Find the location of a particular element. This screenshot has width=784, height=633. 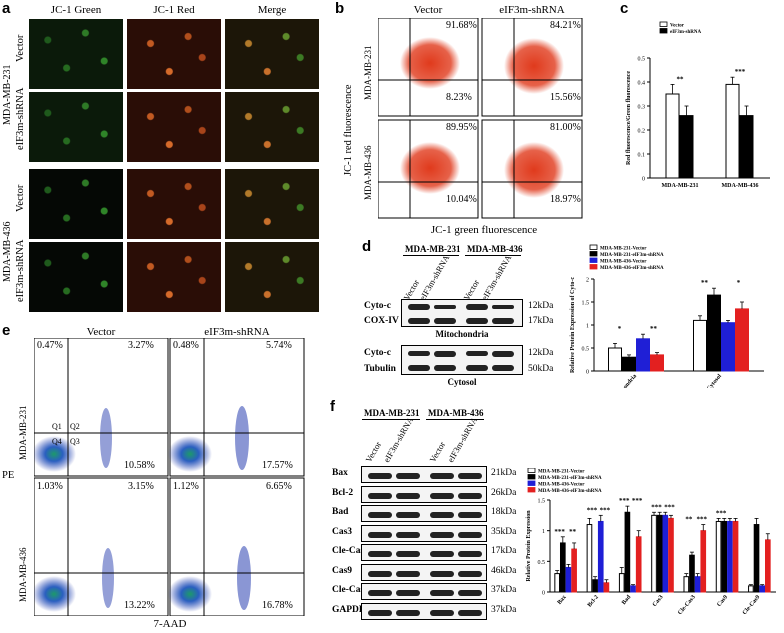

f-blot-cas3 is located at coordinates (424, 533).